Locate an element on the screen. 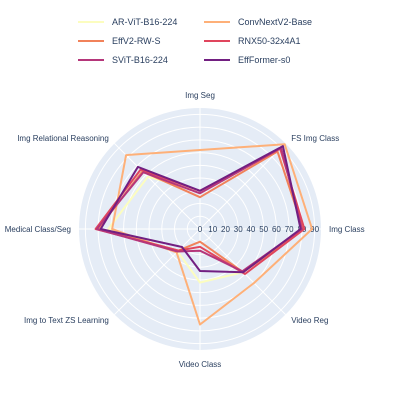 This screenshot has height=400, width=400. legend-label: AR-ViT-B16-224 is located at coordinates (145, 22).